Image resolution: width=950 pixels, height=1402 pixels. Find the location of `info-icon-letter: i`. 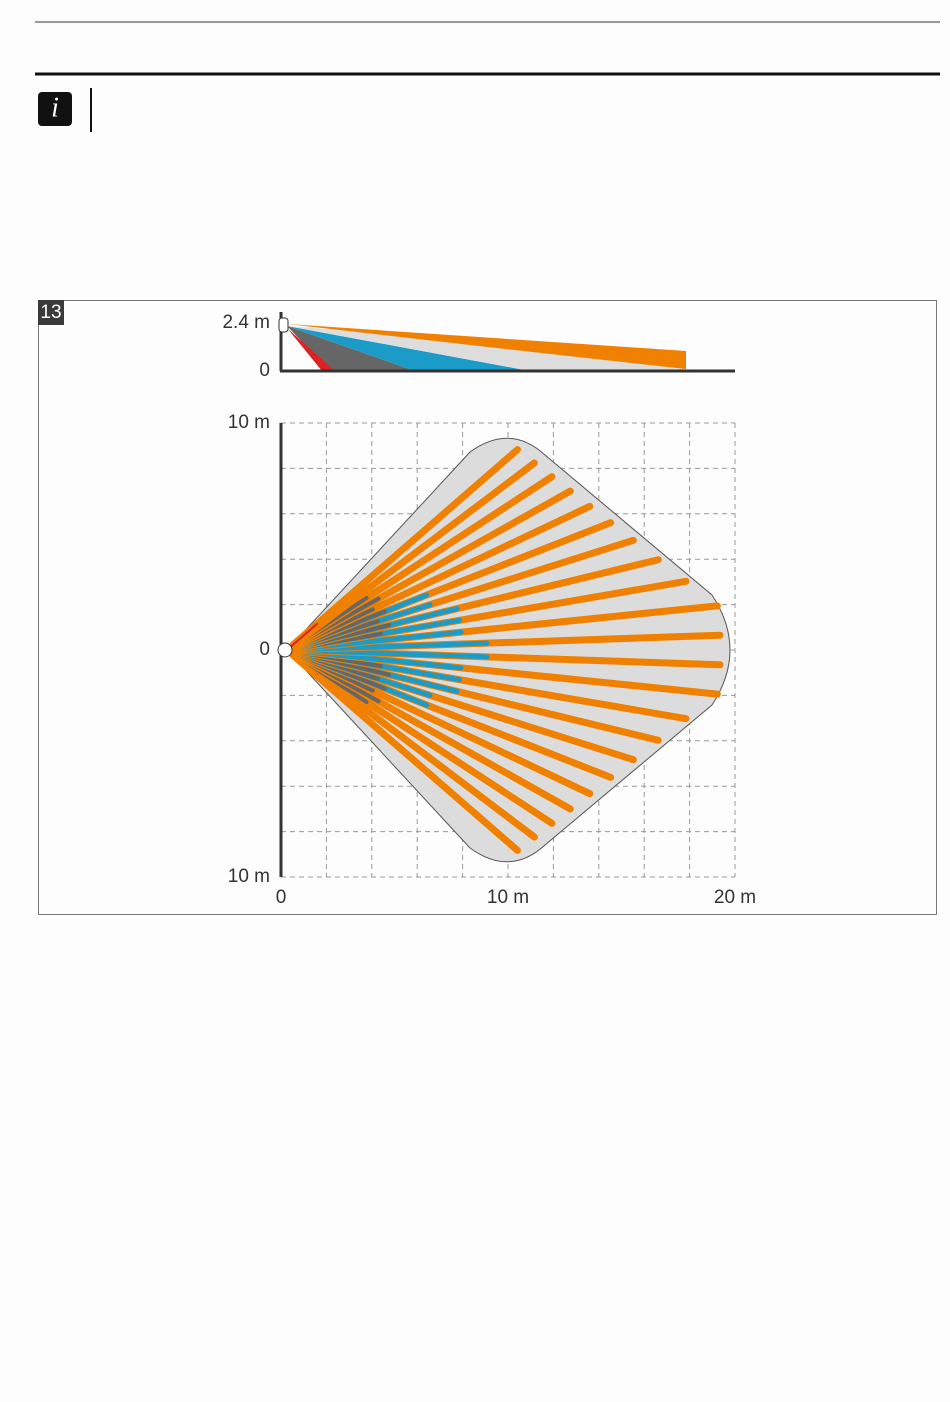

info-icon-letter: i is located at coordinates (55, 107).